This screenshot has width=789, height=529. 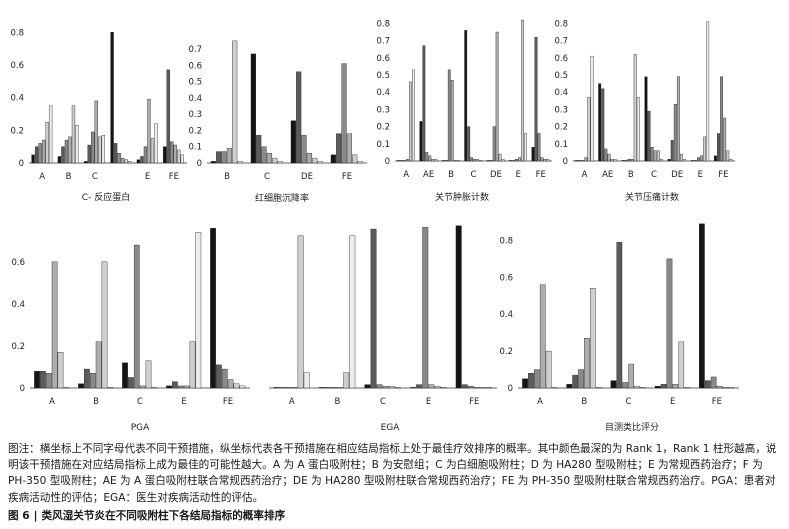 I want to click on y-tick-label: 0.2, so click(x=195, y=131).